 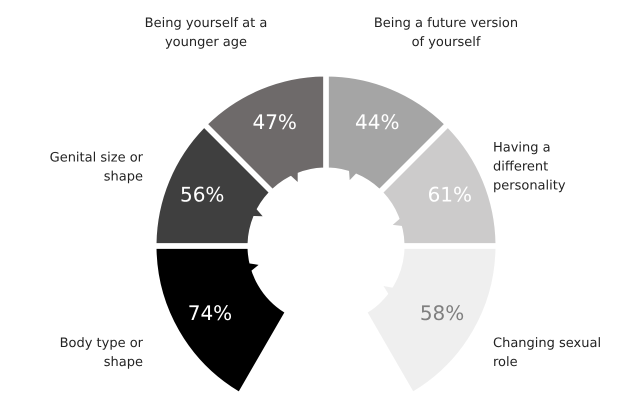 I want to click on category-label: Body type or shape, so click(x=102, y=353).